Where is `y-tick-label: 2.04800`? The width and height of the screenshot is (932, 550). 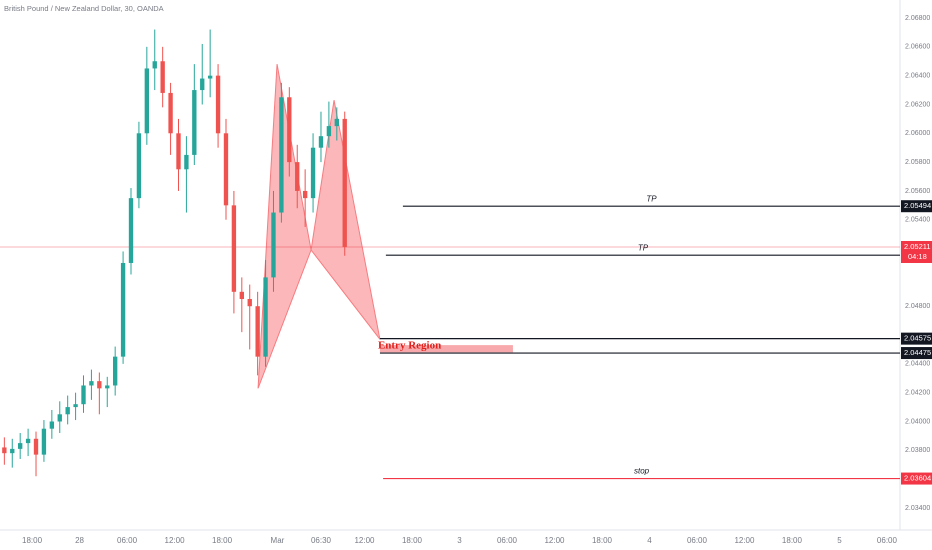
y-tick-label: 2.04800 is located at coordinates (917, 306).